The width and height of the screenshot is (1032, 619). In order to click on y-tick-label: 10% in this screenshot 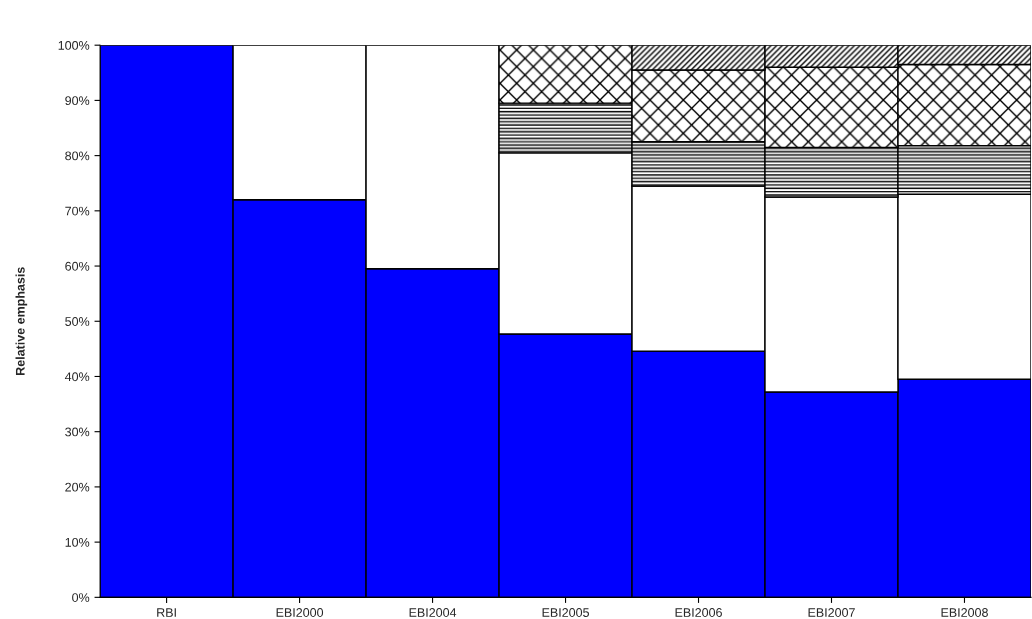, I will do `click(77, 542)`.